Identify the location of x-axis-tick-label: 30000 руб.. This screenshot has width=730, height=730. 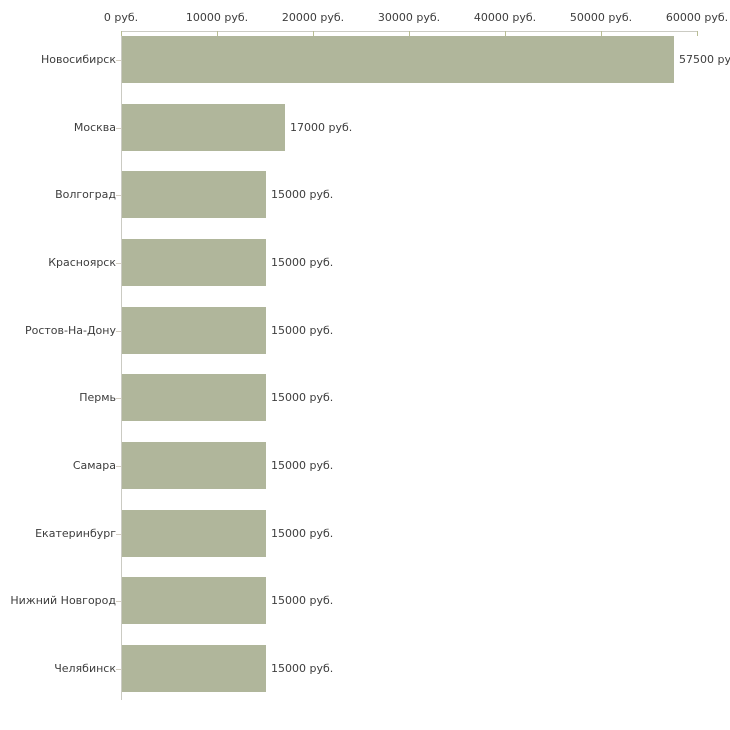
(409, 17).